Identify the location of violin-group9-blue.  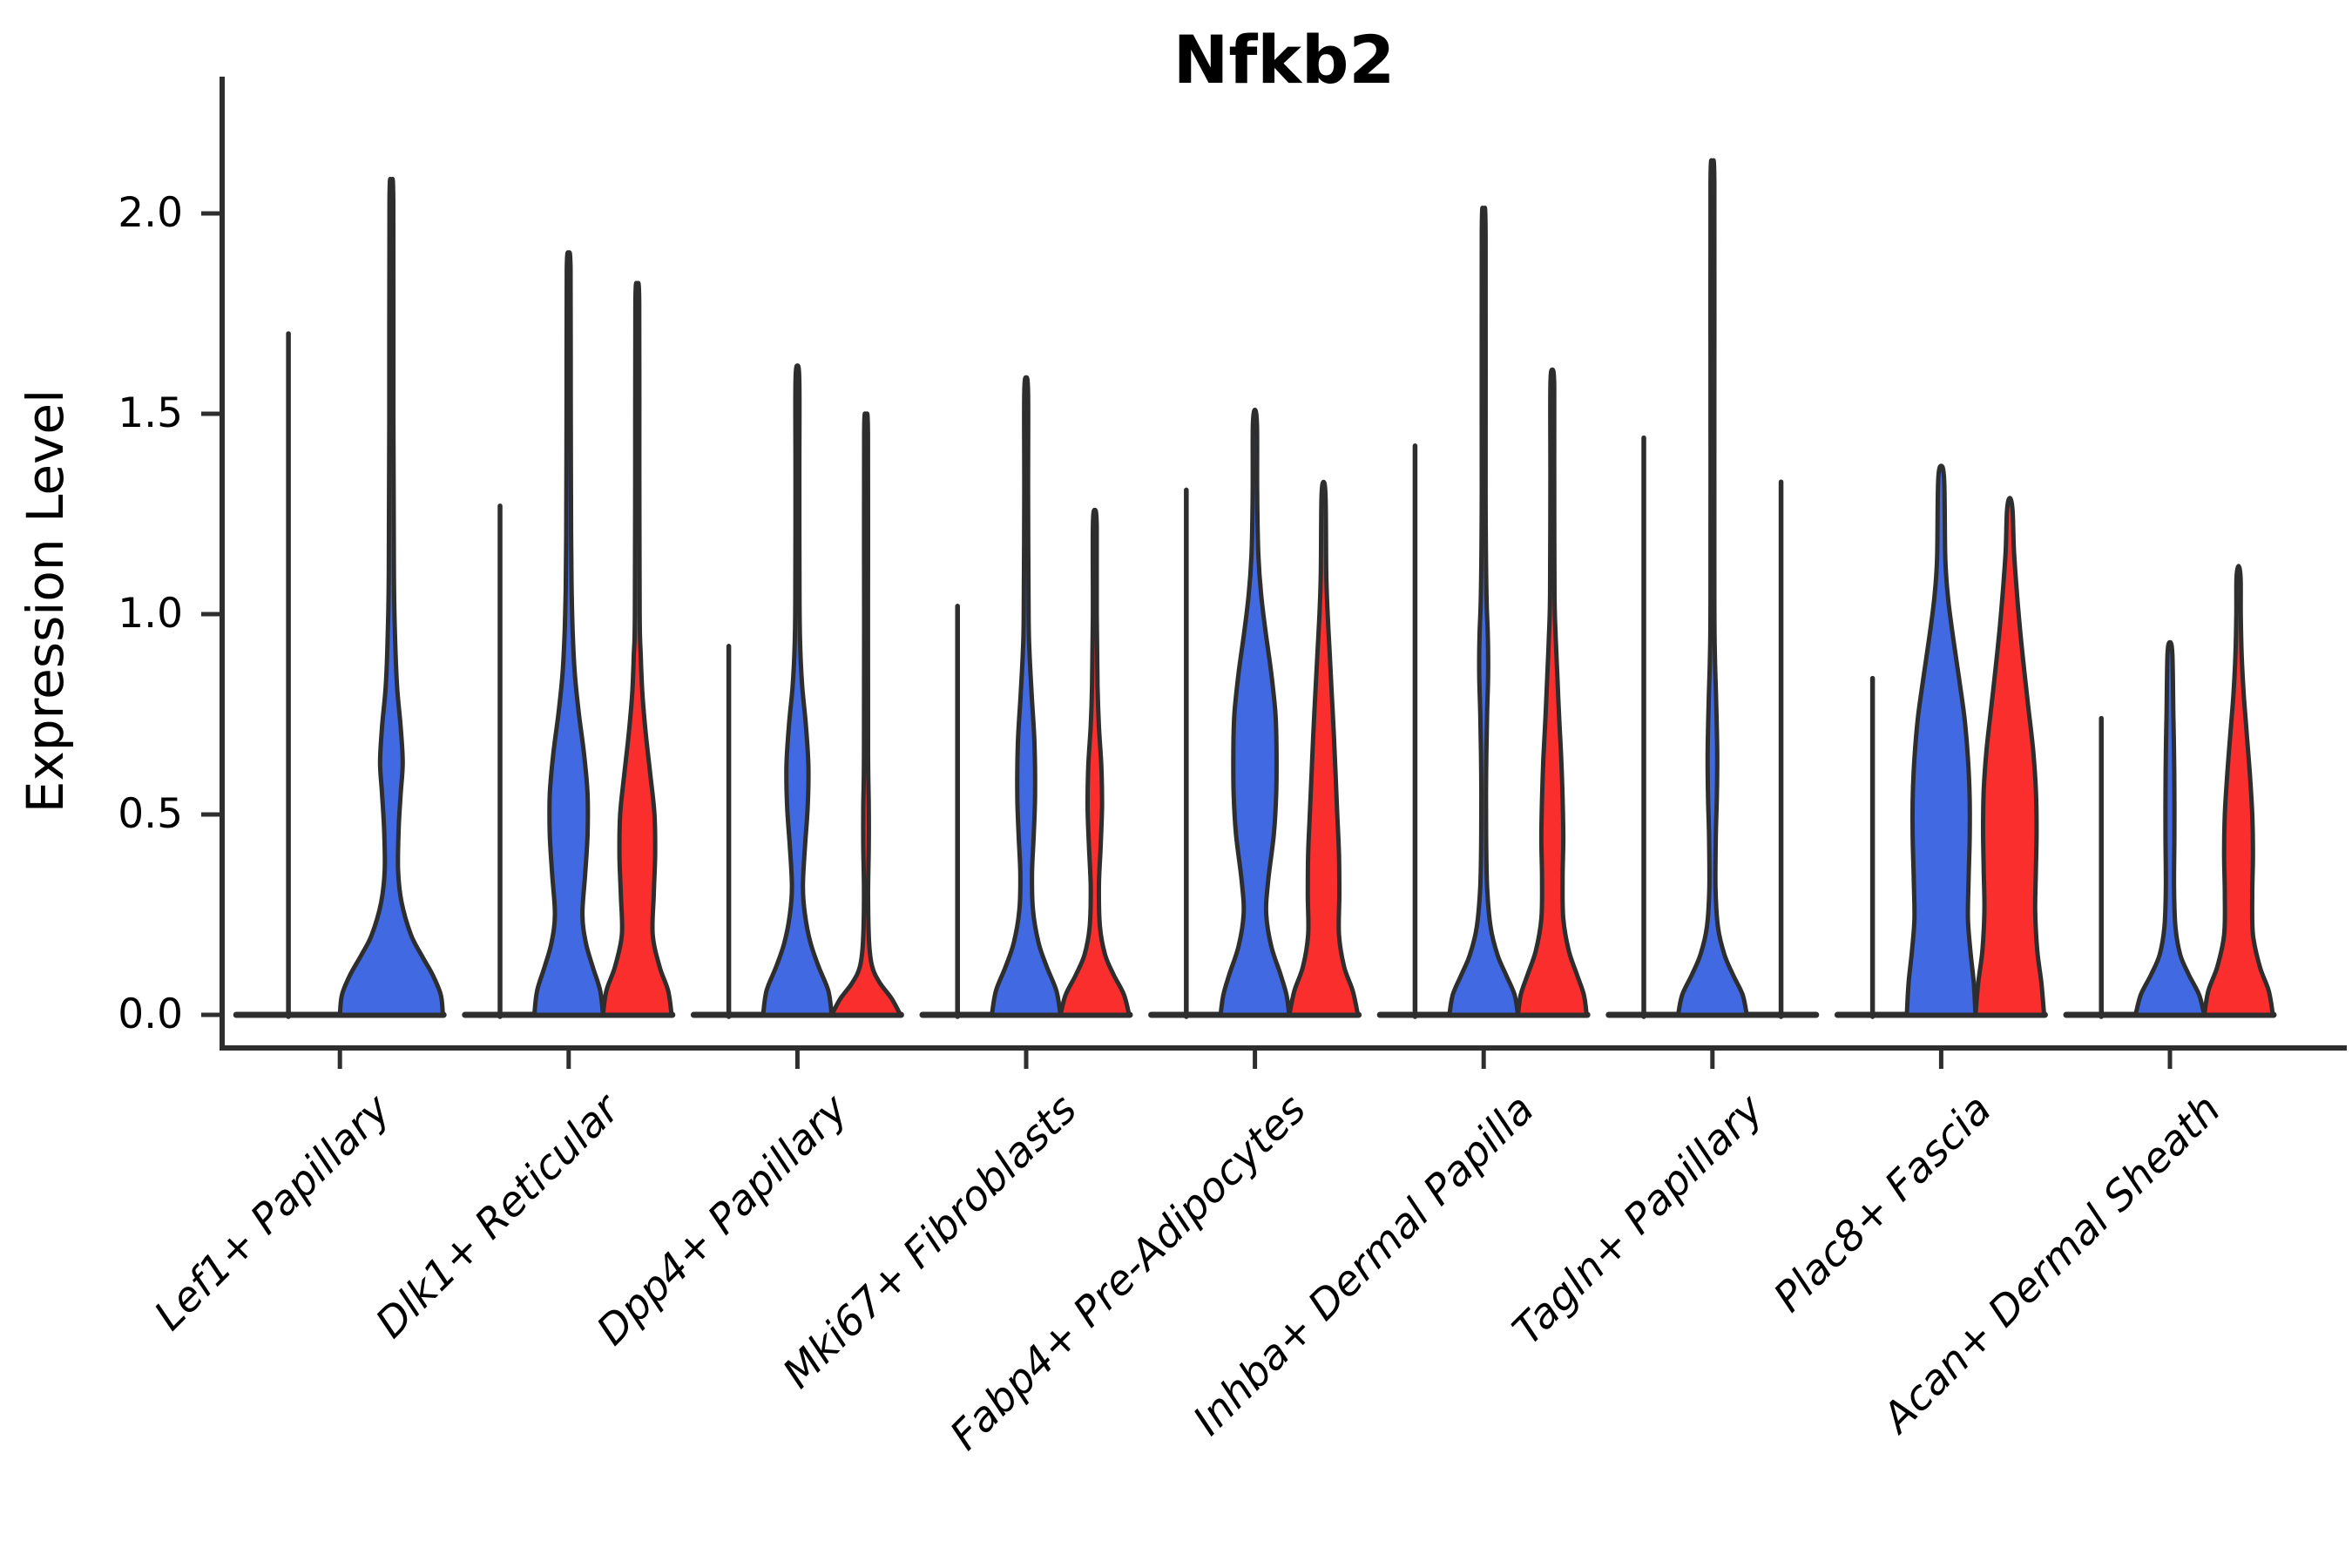
(2170, 828).